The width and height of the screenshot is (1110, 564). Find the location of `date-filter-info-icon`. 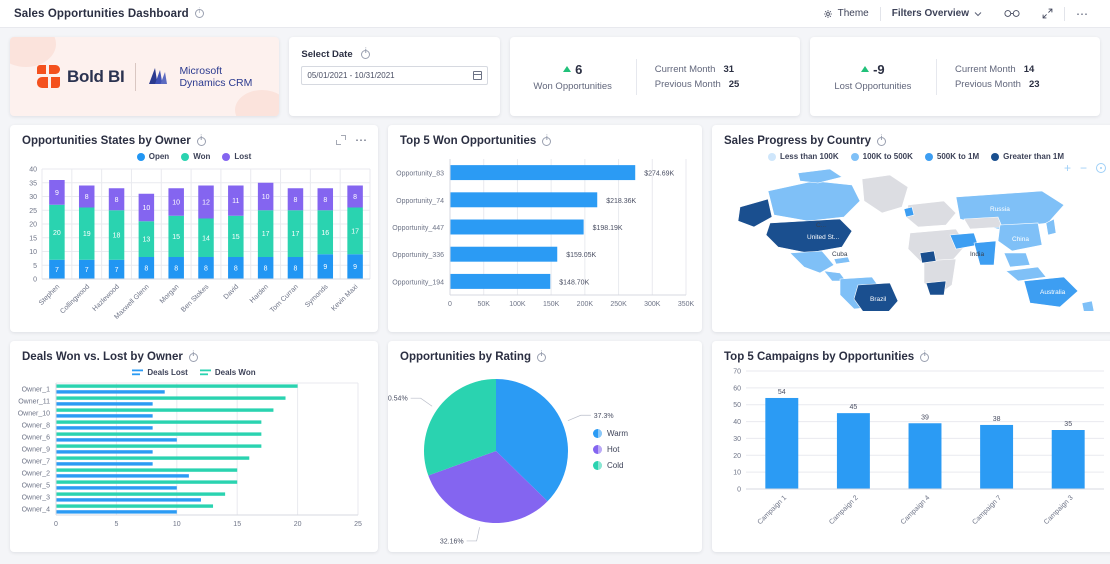

date-filter-info-icon is located at coordinates (366, 53).